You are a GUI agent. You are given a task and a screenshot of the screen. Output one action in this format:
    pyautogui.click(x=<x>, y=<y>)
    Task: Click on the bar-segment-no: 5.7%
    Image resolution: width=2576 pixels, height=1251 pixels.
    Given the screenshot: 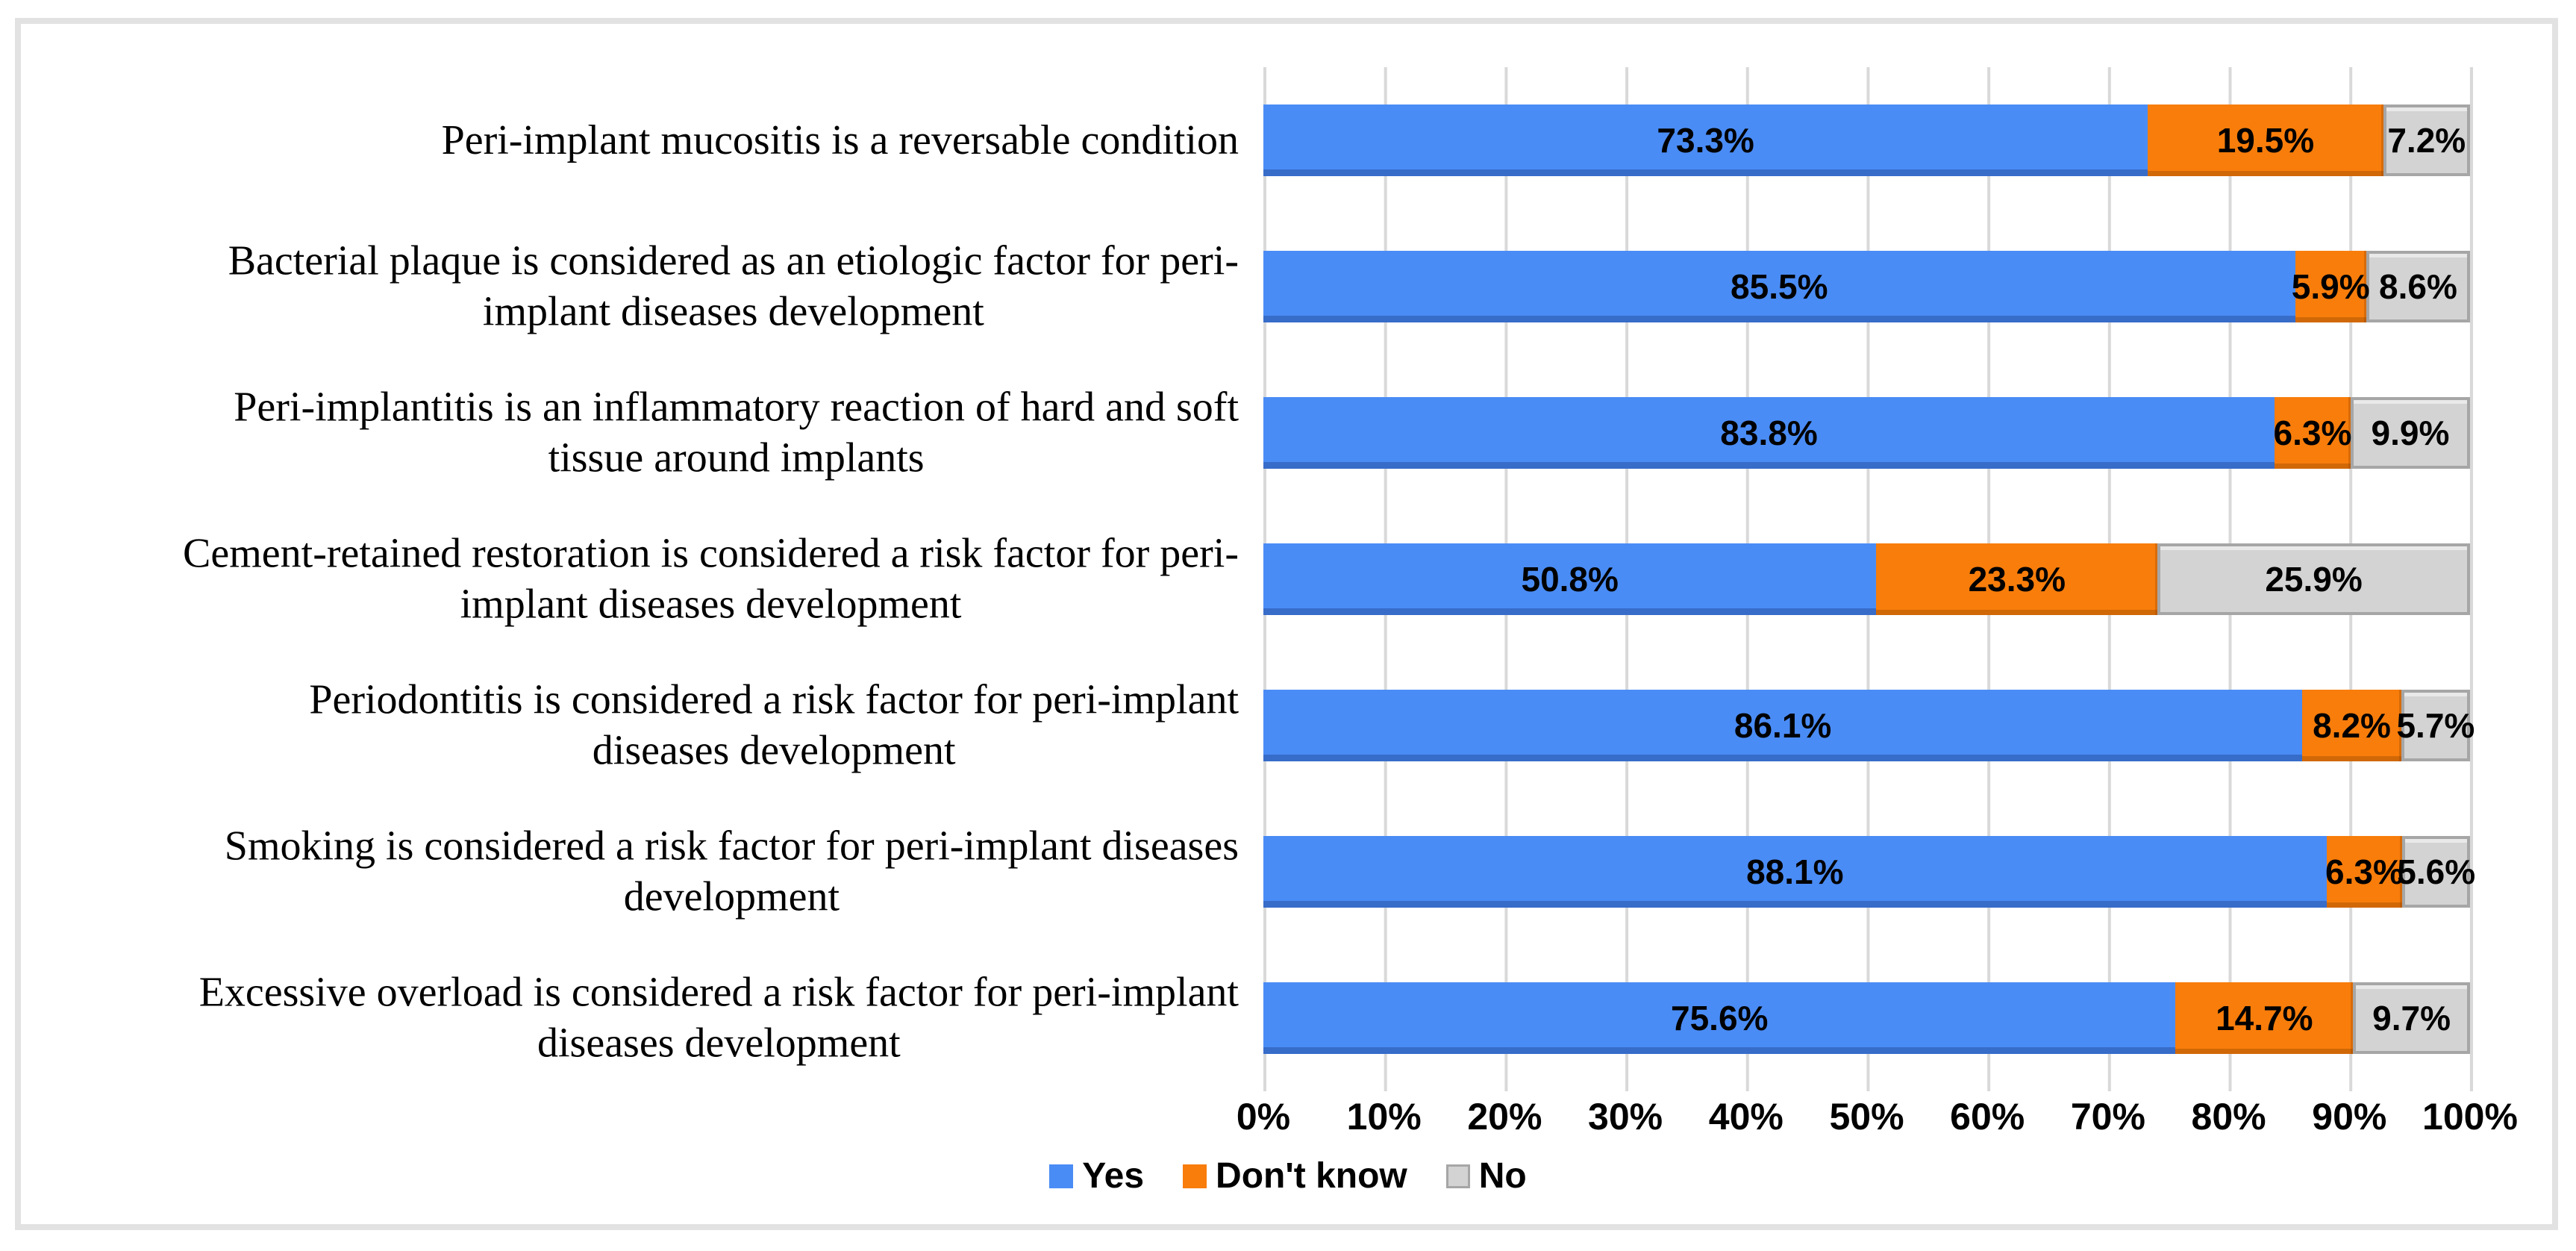 What is the action you would take?
    pyautogui.click(x=2435, y=725)
    